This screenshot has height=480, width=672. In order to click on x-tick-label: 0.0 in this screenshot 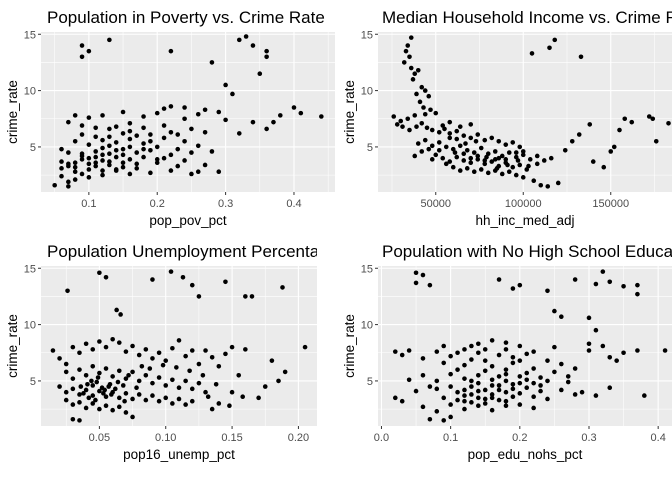, I will do `click(381, 438)`.